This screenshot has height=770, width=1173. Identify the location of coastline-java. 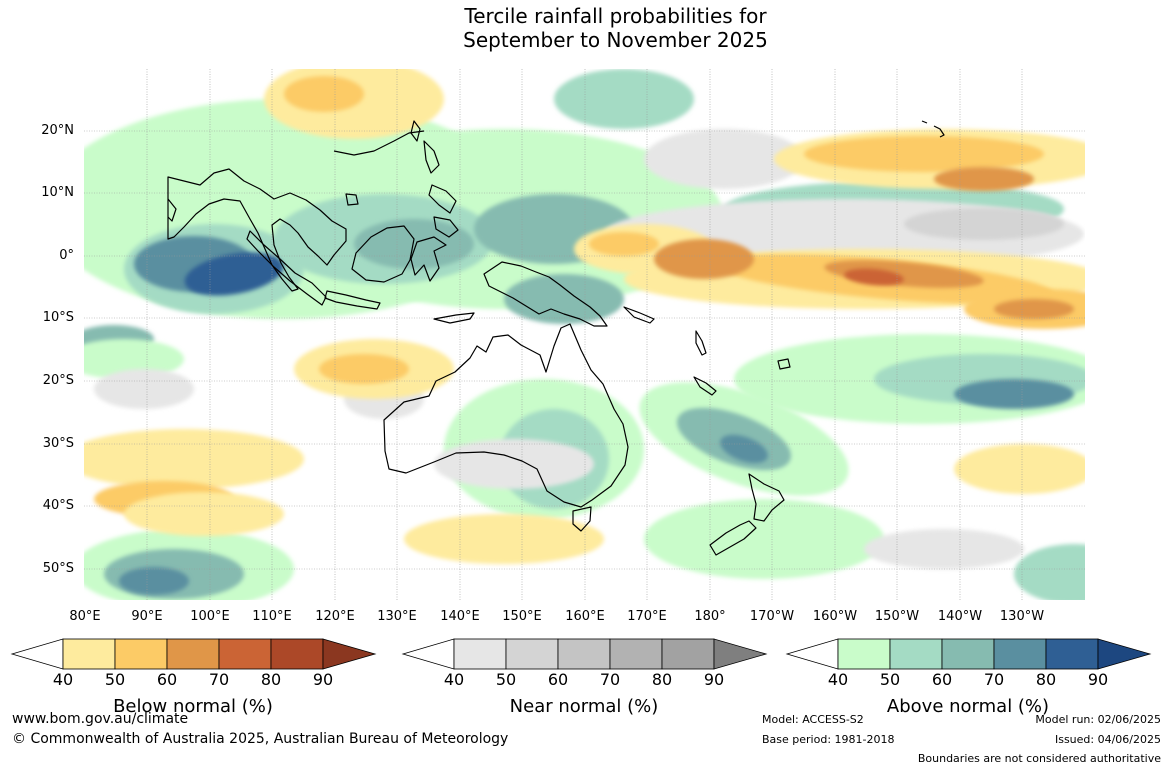
(352, 300).